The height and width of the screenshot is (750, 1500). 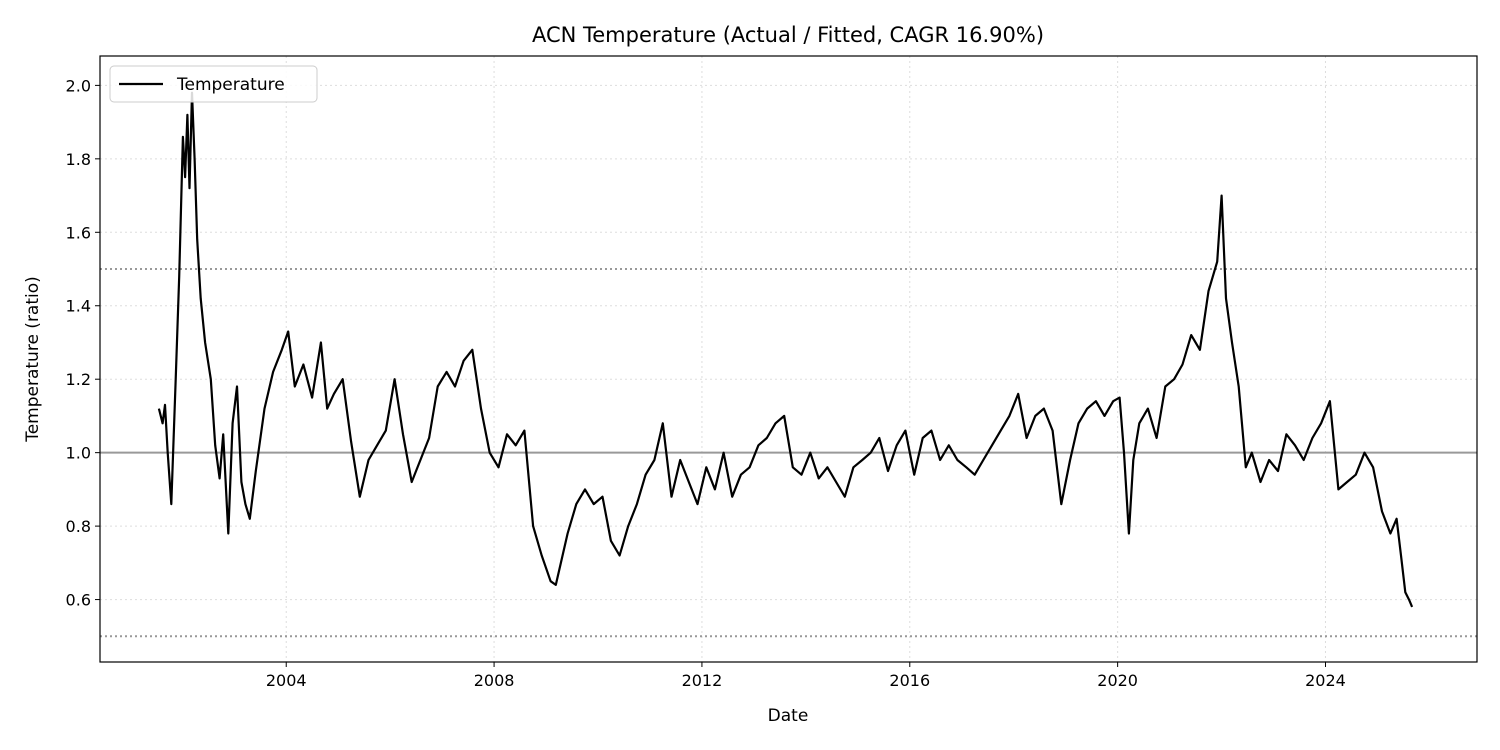 What do you see at coordinates (806, 676) in the screenshot?
I see `x-axis-ticks: 2004 2008 2012 2016 2020 2024` at bounding box center [806, 676].